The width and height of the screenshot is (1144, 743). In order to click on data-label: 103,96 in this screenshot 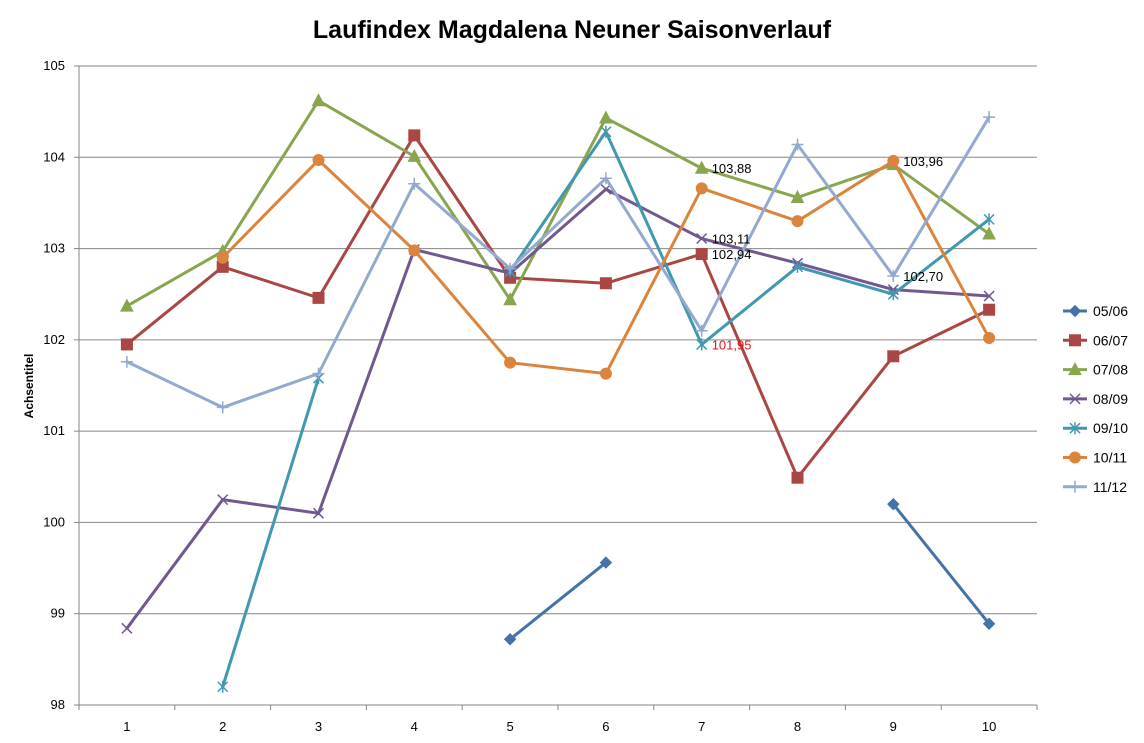, I will do `click(923, 161)`.